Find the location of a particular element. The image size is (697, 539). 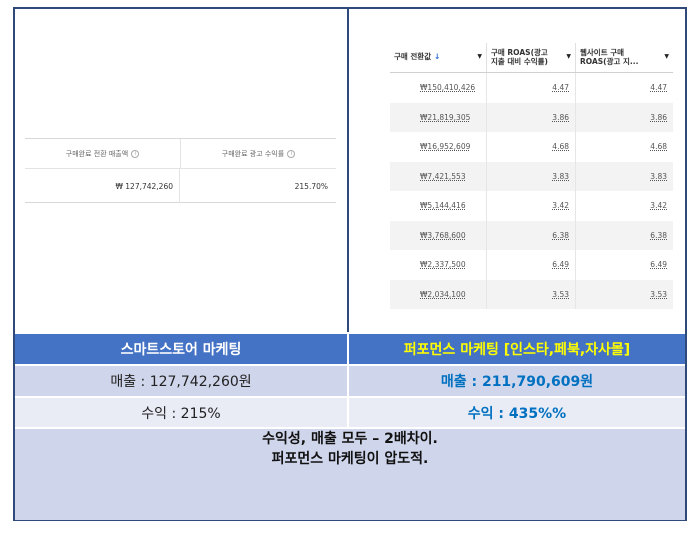

sort-down-arrow-icon: ↓ is located at coordinates (437, 57).